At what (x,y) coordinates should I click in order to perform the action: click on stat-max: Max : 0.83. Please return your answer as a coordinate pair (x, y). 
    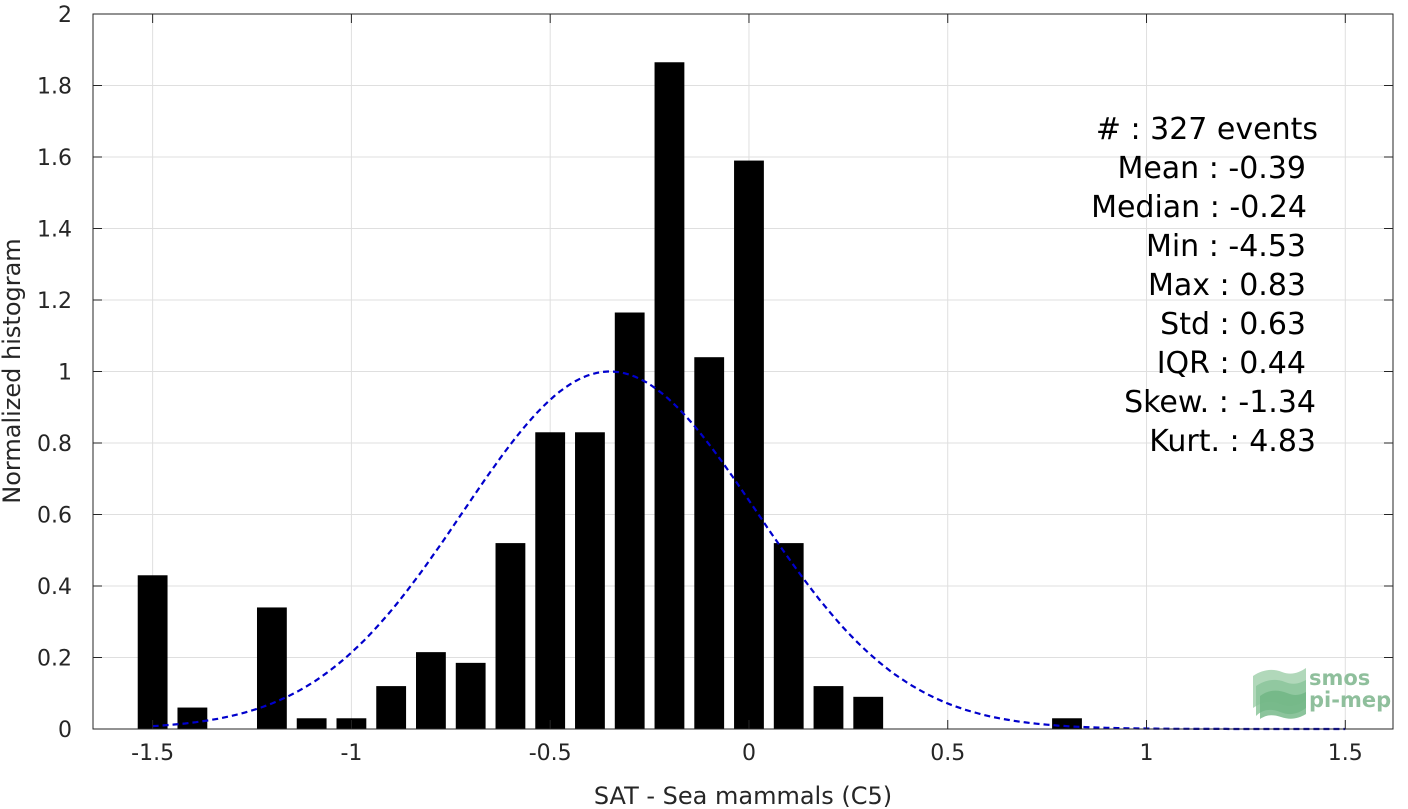
    Looking at the image, I should click on (1227, 285).